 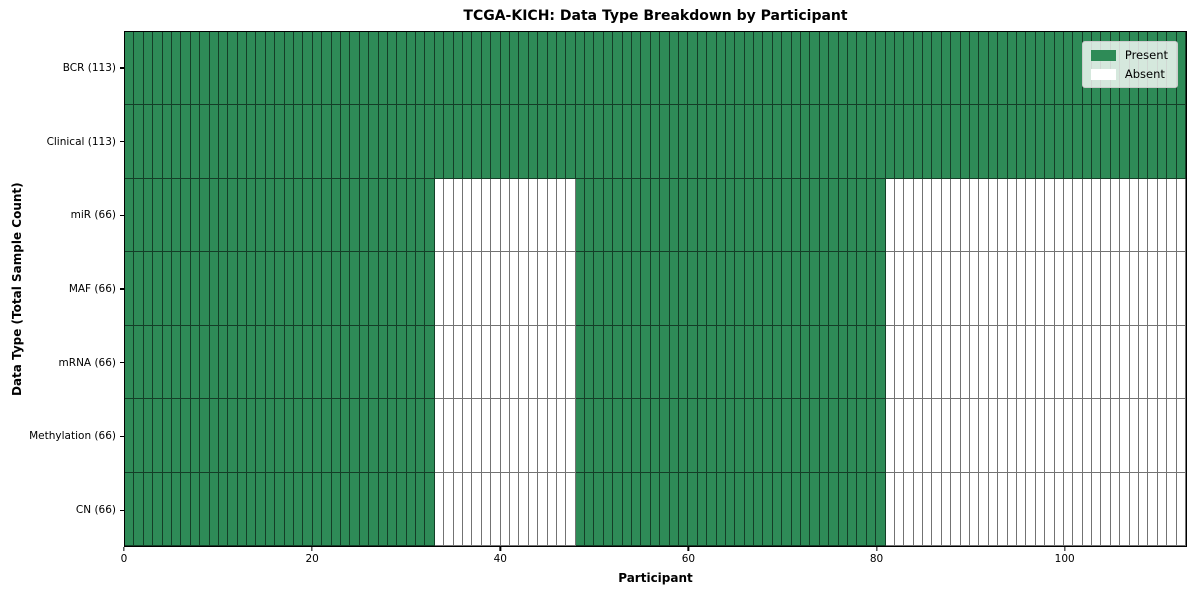 What do you see at coordinates (312, 549) in the screenshot?
I see `x-tick-mark` at bounding box center [312, 549].